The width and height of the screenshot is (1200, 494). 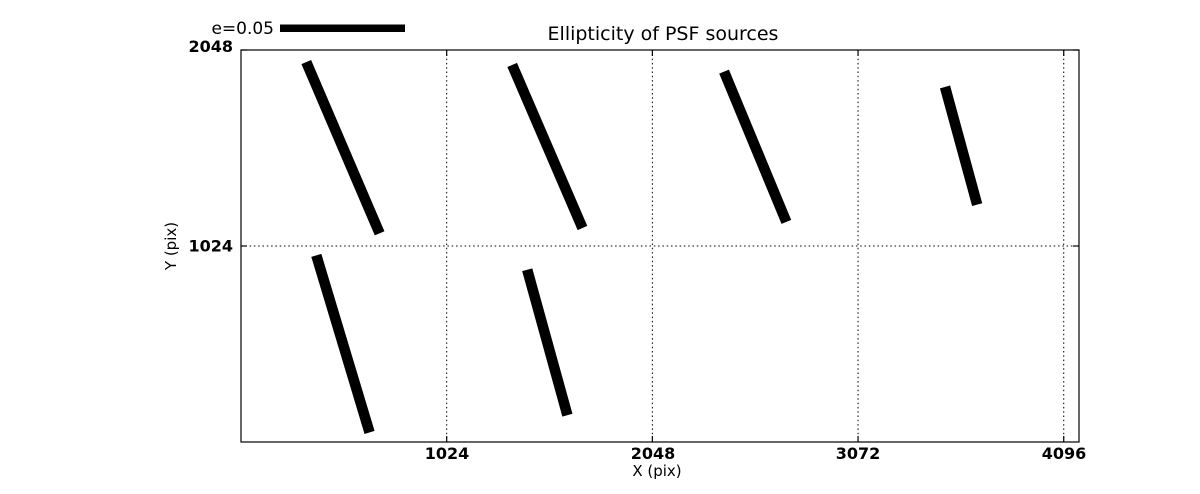 I want to click on legend-swatch, so click(x=342, y=28).